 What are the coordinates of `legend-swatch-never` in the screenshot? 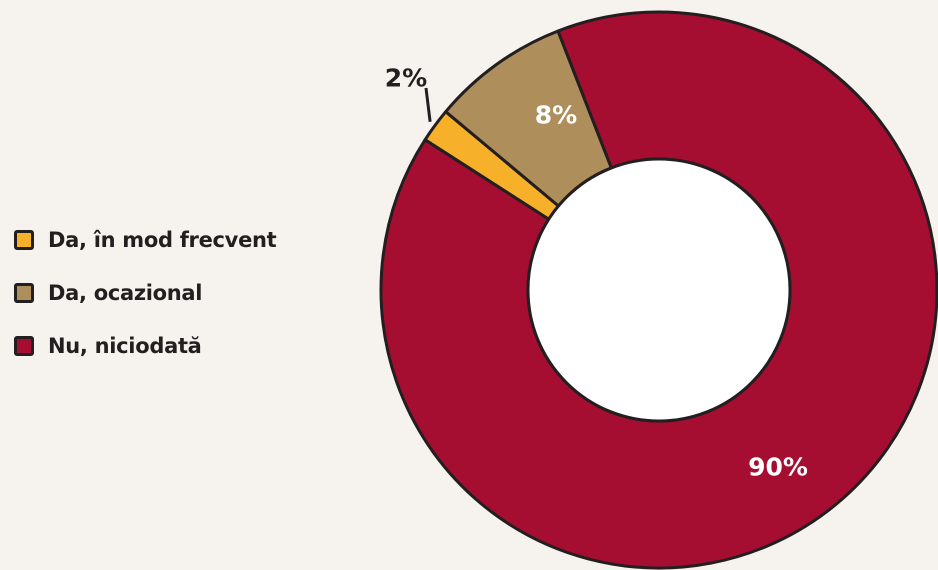 It's located at (24, 346).